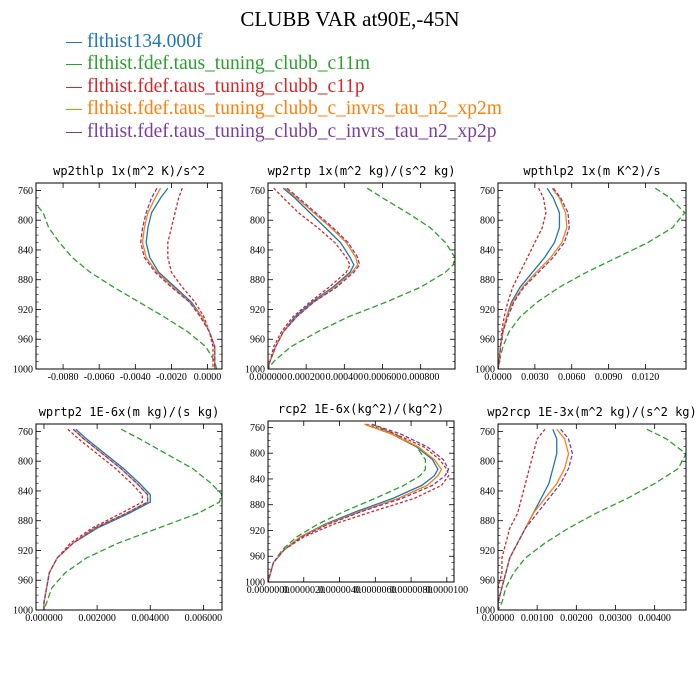 The image size is (700, 700). Describe the element at coordinates (135, 377) in the screenshot. I see `x-tick-label: -0.0040` at that location.